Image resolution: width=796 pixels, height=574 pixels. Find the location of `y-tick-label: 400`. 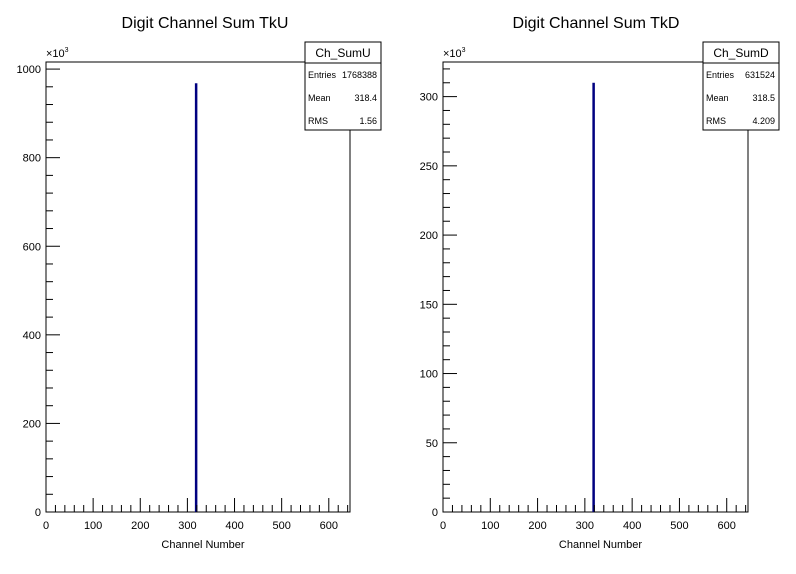

y-tick-label: 400 is located at coordinates (32, 336).